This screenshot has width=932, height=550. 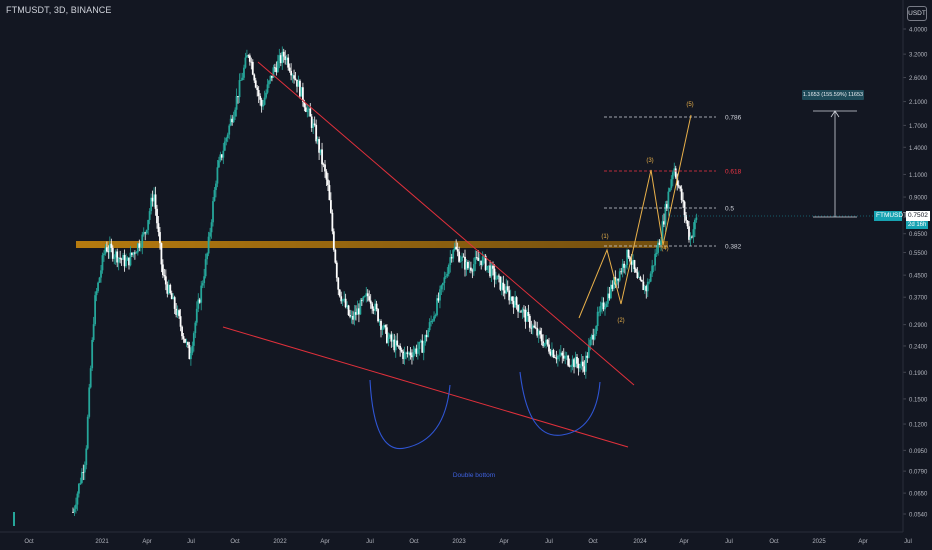 What do you see at coordinates (635, 216) in the screenshot?
I see `elliott-wave-path` at bounding box center [635, 216].